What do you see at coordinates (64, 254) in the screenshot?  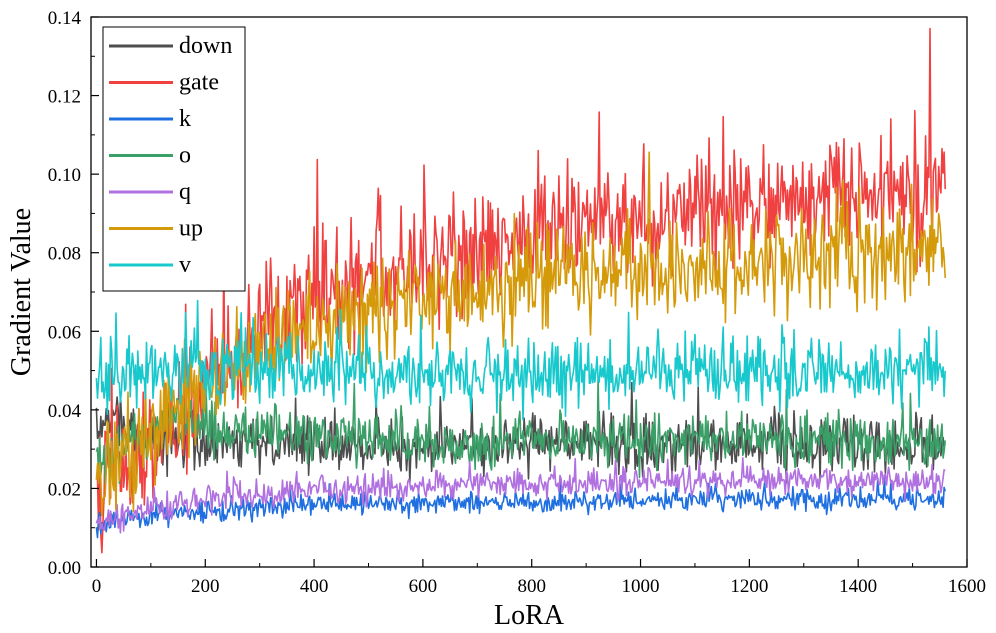 I see `y-tick-label: 0.08` at bounding box center [64, 254].